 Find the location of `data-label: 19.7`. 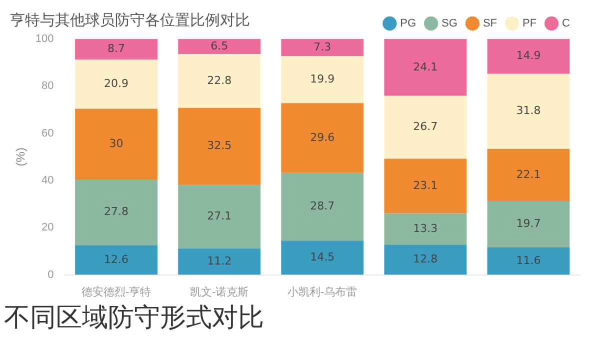

data-label: 19.7 is located at coordinates (528, 223).